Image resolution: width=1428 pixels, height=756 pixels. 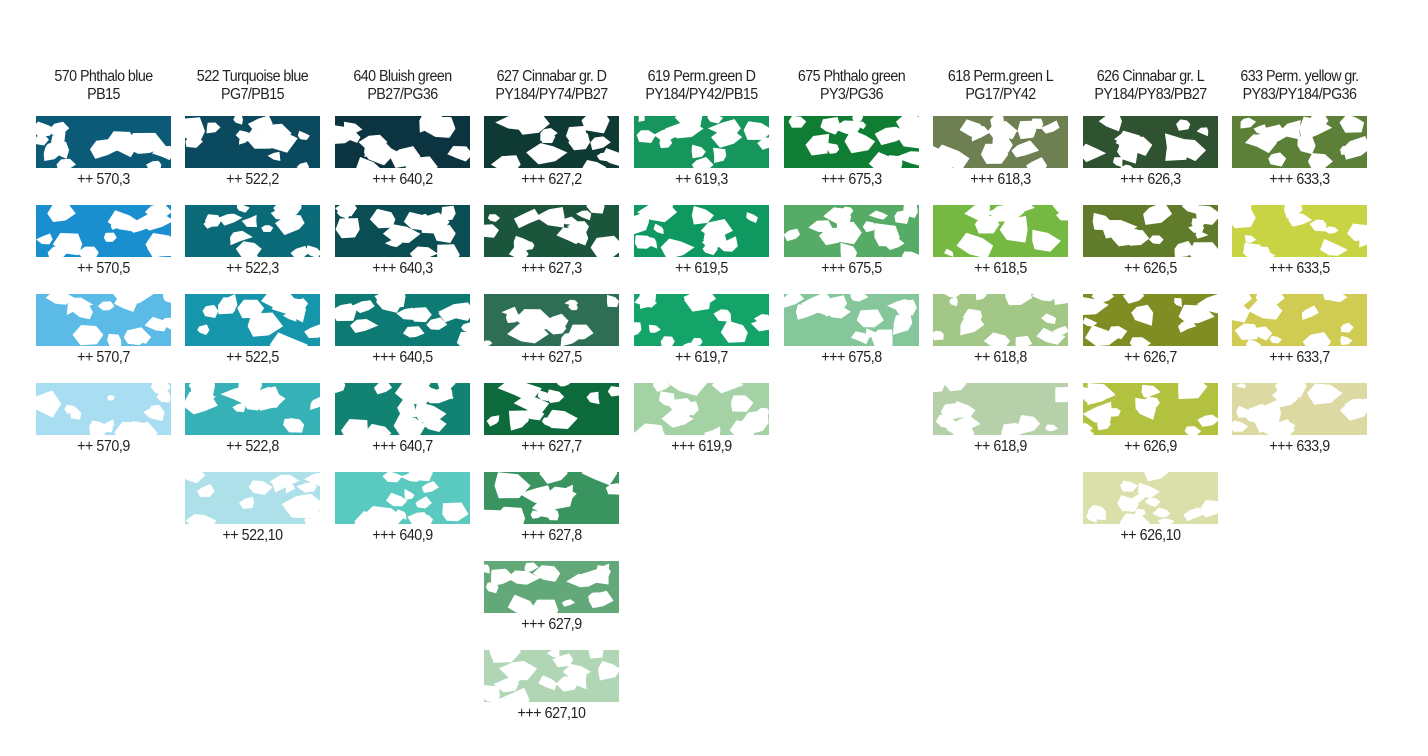 What do you see at coordinates (103, 446) in the screenshot?
I see `shade-code: ++ 570,9` at bounding box center [103, 446].